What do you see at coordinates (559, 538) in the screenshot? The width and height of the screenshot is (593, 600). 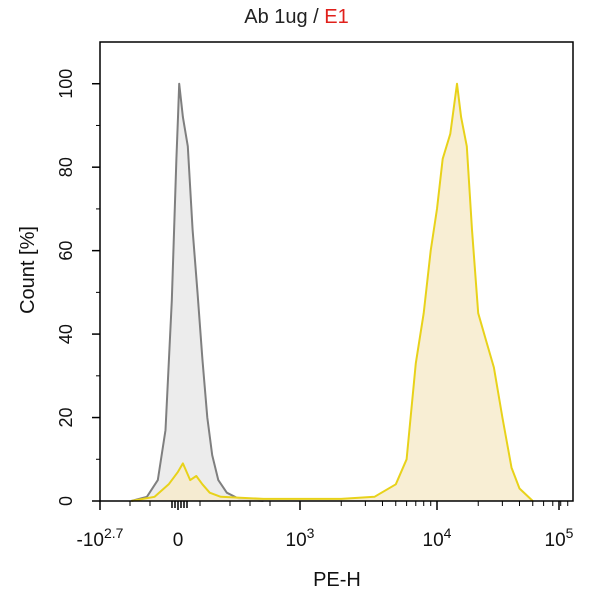 I see `x-tick-label-4: 10⁵` at bounding box center [559, 538].